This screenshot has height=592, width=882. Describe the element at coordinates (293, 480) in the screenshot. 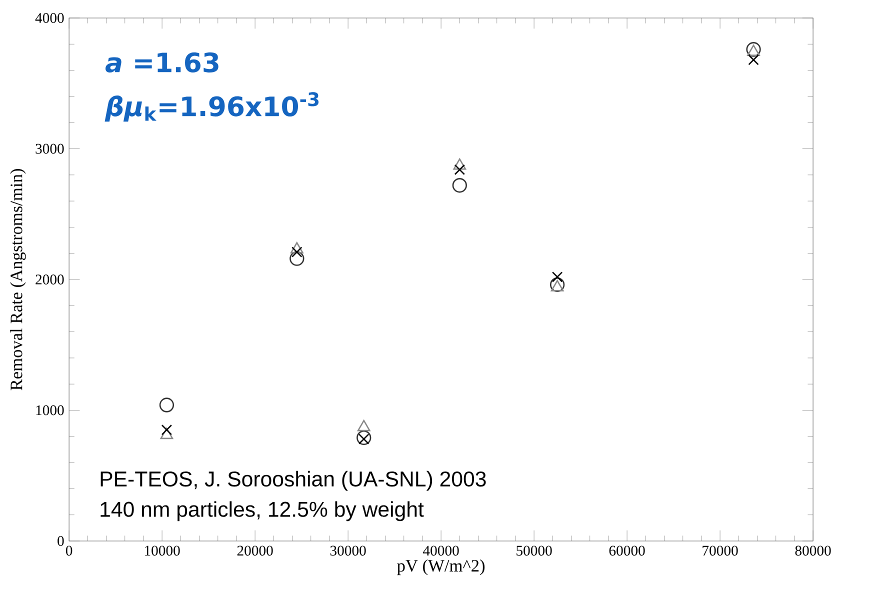

I see `annotation: PE-TEOS, J. Sorooshian (UA-SNL) 2003` at that location.